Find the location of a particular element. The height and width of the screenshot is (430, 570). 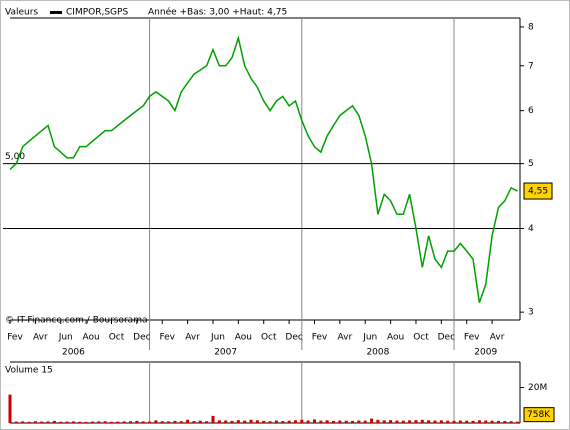

volume-tick-label: 20M is located at coordinates (537, 388).